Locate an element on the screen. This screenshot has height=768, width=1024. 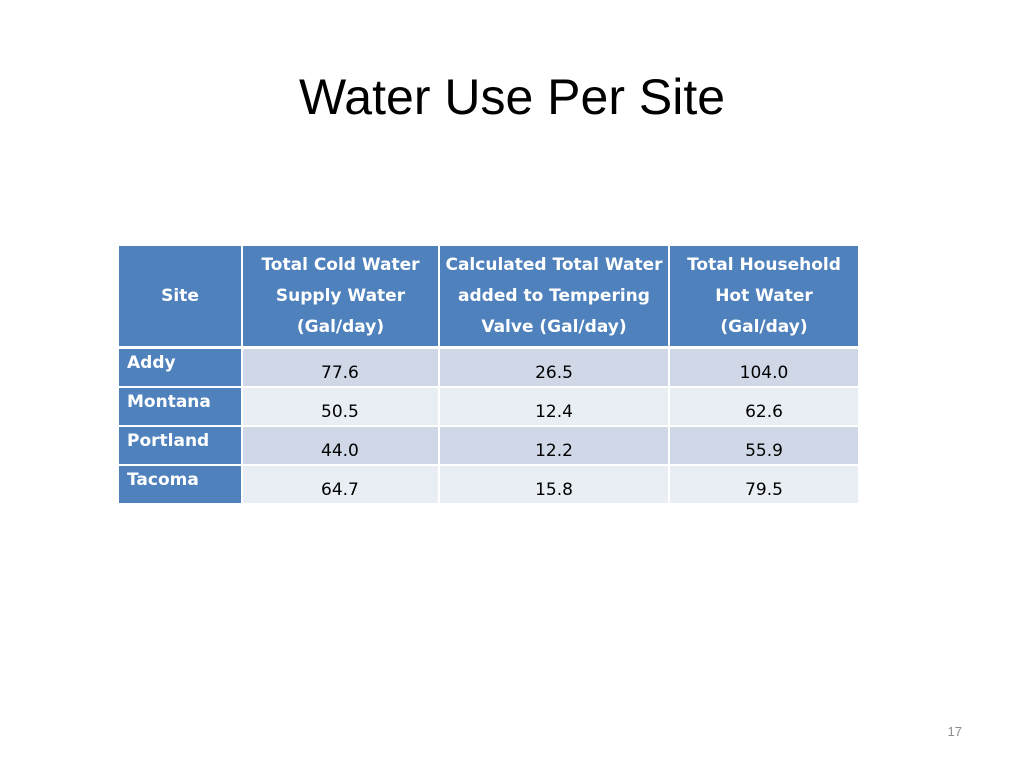
row-site-montana: Montana is located at coordinates (181, 407).